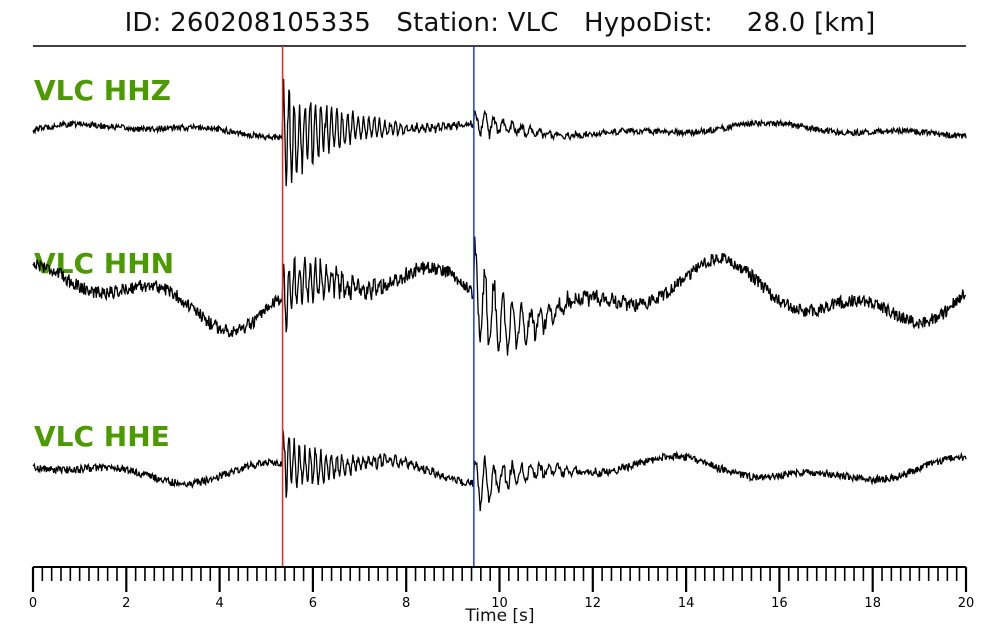  I want to click on x-tick-label: 18, so click(872, 603).